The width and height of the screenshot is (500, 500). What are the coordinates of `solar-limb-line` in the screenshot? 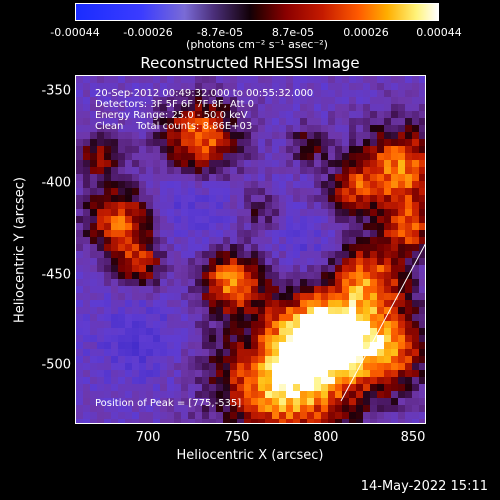 It's located at (382, 322).